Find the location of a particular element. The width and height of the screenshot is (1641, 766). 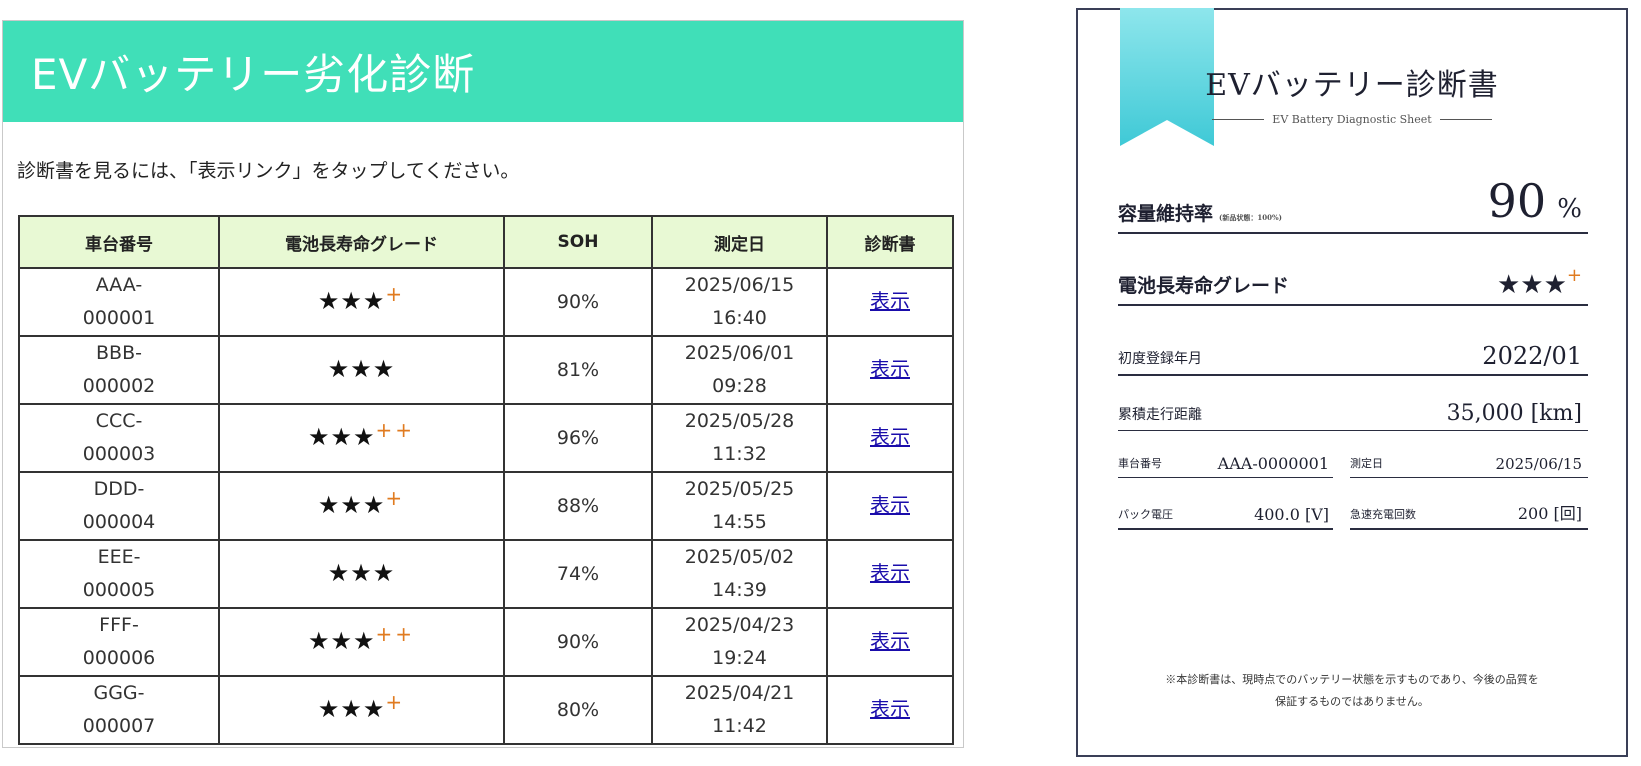

registration-value: 2022/01 is located at coordinates (1532, 356).